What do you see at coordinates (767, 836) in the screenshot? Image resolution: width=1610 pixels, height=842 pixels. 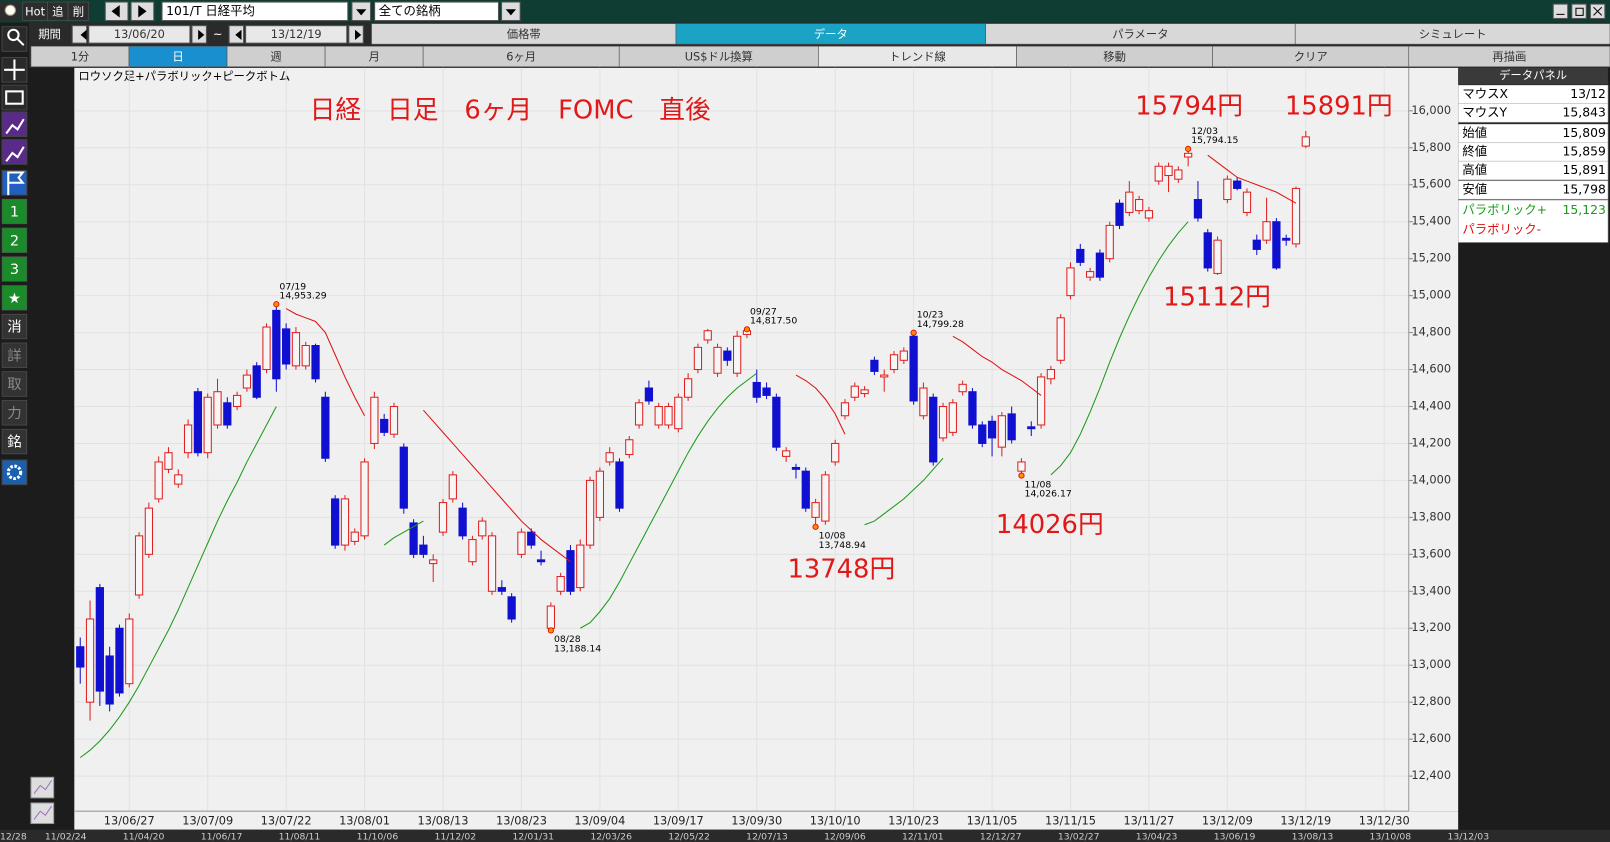 I see `overview-date: 12/07/13` at bounding box center [767, 836].